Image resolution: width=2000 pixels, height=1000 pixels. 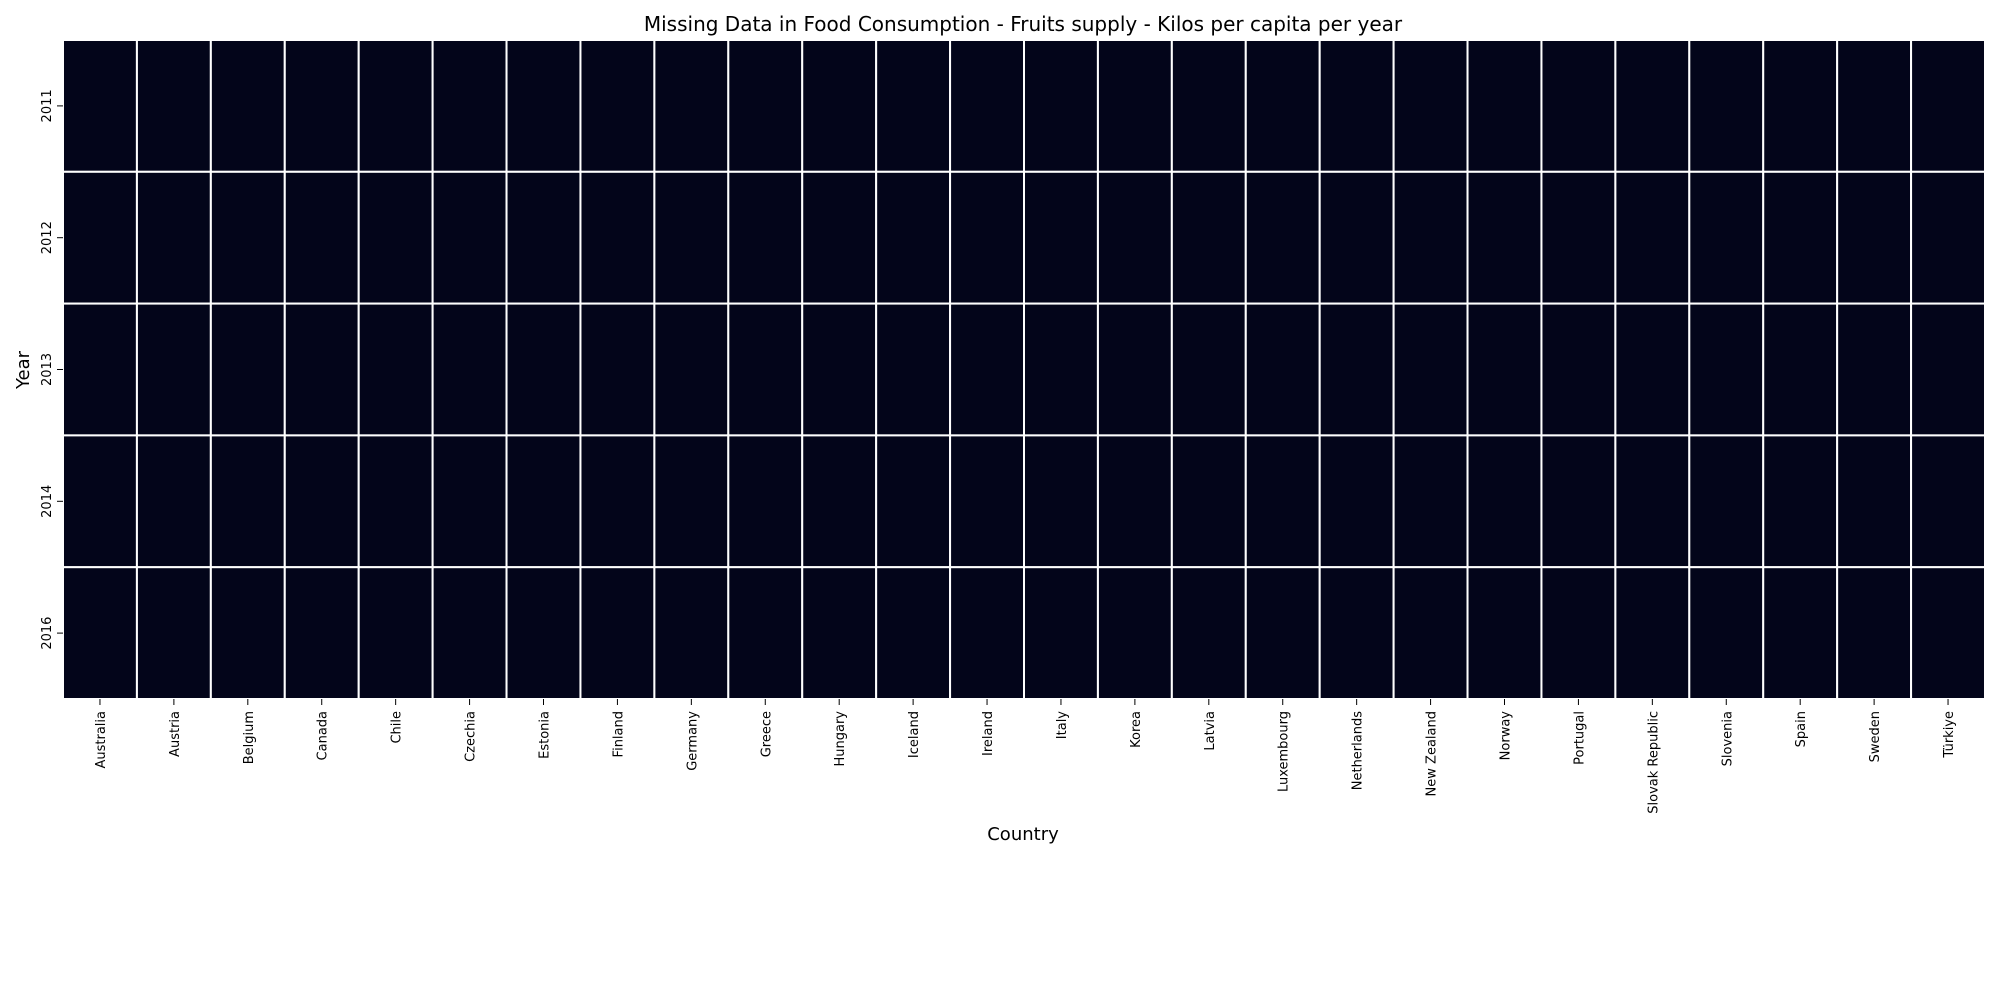 I want to click on y-tick-label: 2011, so click(x=47, y=105).